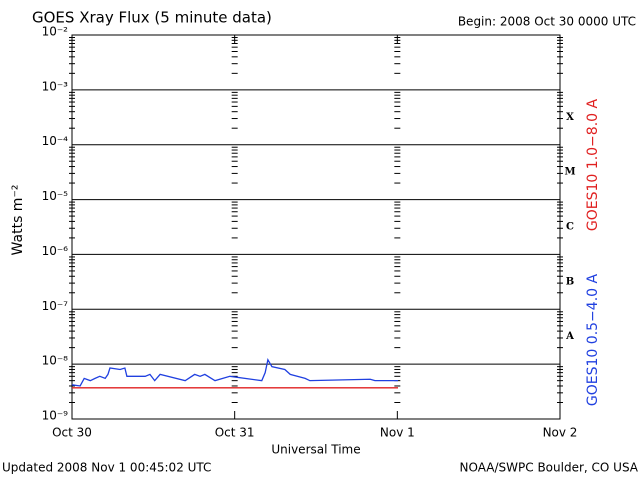 The image size is (640, 480). Describe the element at coordinates (547, 22) in the screenshot. I see `chart-subtitle: Begin: 2008 Oct 30 0000 UTC` at that location.